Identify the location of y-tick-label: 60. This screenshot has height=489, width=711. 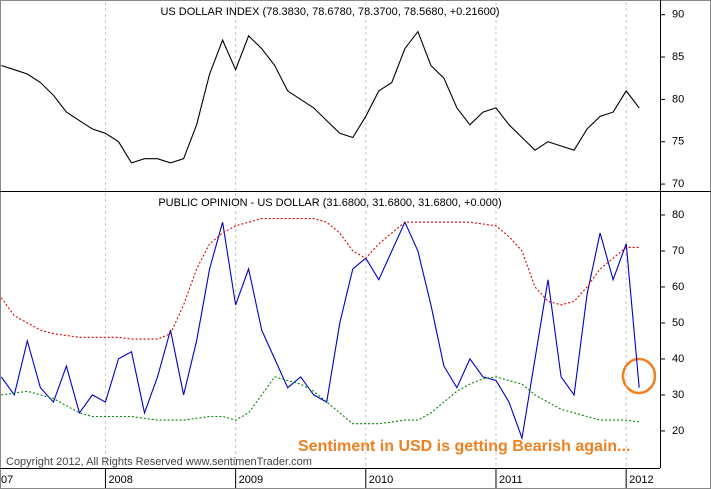
(678, 287).